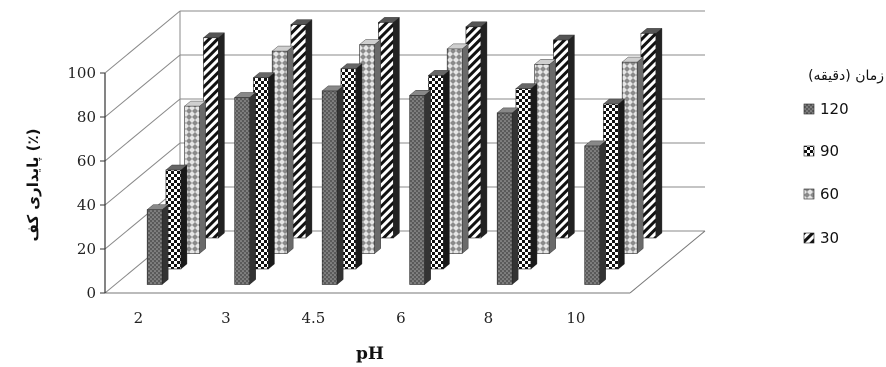 Image resolution: width=886 pixels, height=367 pixels. What do you see at coordinates (829, 194) in the screenshot?
I see `legend-label-60: 60` at bounding box center [829, 194].